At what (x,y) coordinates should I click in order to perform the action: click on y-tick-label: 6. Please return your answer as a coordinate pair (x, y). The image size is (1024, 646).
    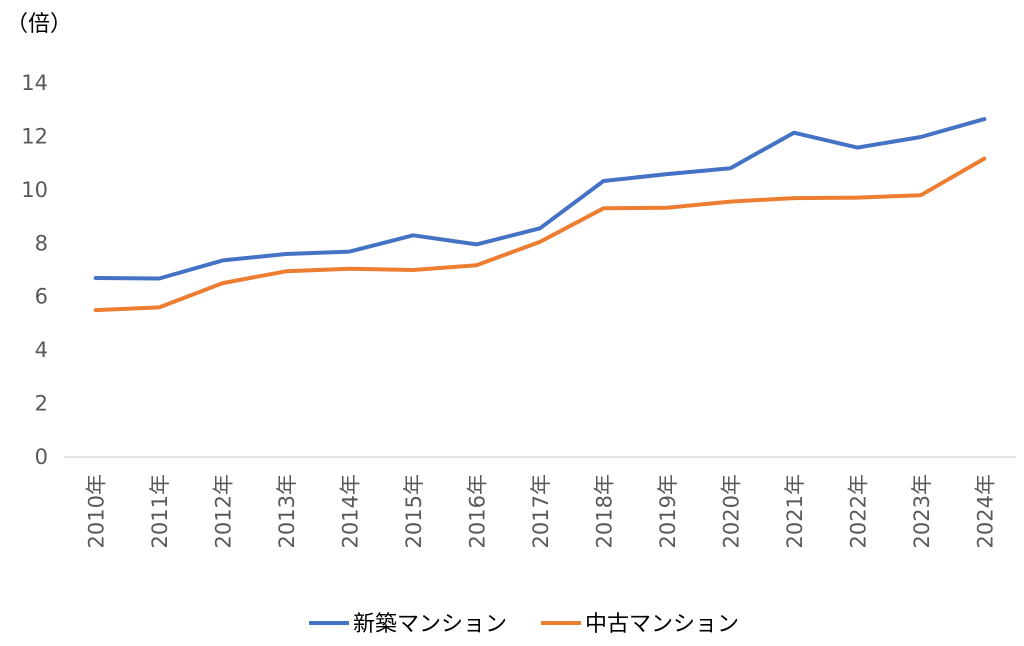
    Looking at the image, I should click on (41, 297).